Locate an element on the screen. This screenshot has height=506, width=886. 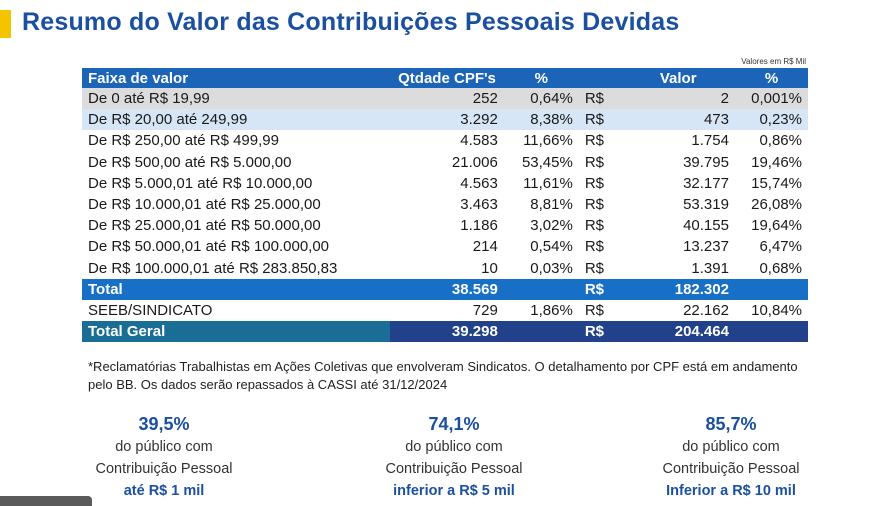
cell-pct: 0,03% is located at coordinates (541, 268).